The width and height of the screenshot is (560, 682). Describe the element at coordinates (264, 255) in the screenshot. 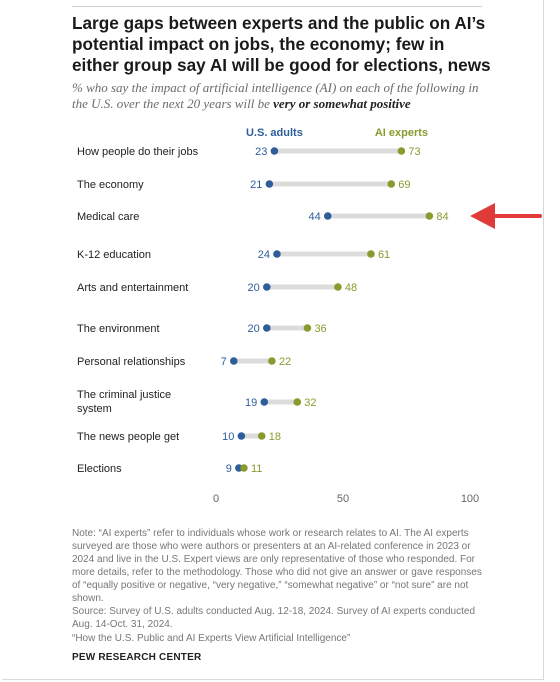

I see `value-us-adults: 24` at that location.